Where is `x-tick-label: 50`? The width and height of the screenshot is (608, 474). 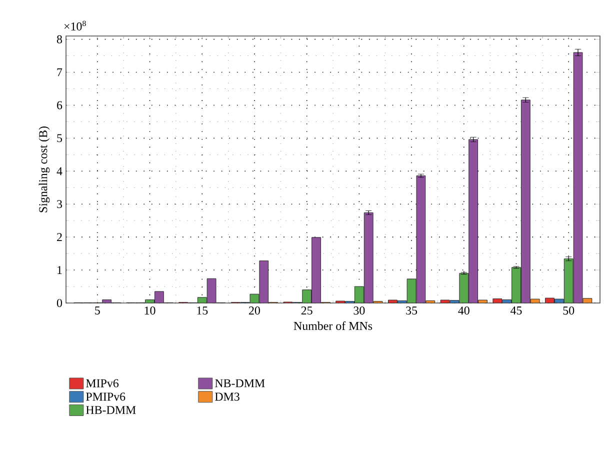 x-tick-label: 50 is located at coordinates (568, 310).